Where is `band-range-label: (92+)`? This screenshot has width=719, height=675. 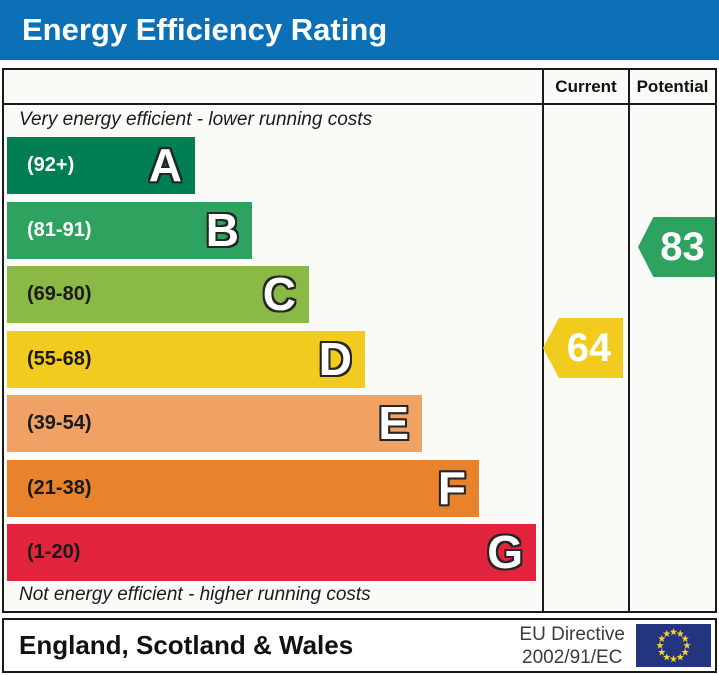
band-range-label: (92+) is located at coordinates (51, 165).